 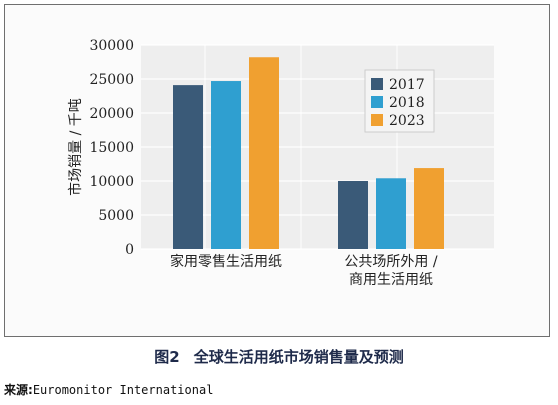 I want to click on figure-caption: 图2 全球生活用纸市场销售量及预测, so click(x=279, y=356).